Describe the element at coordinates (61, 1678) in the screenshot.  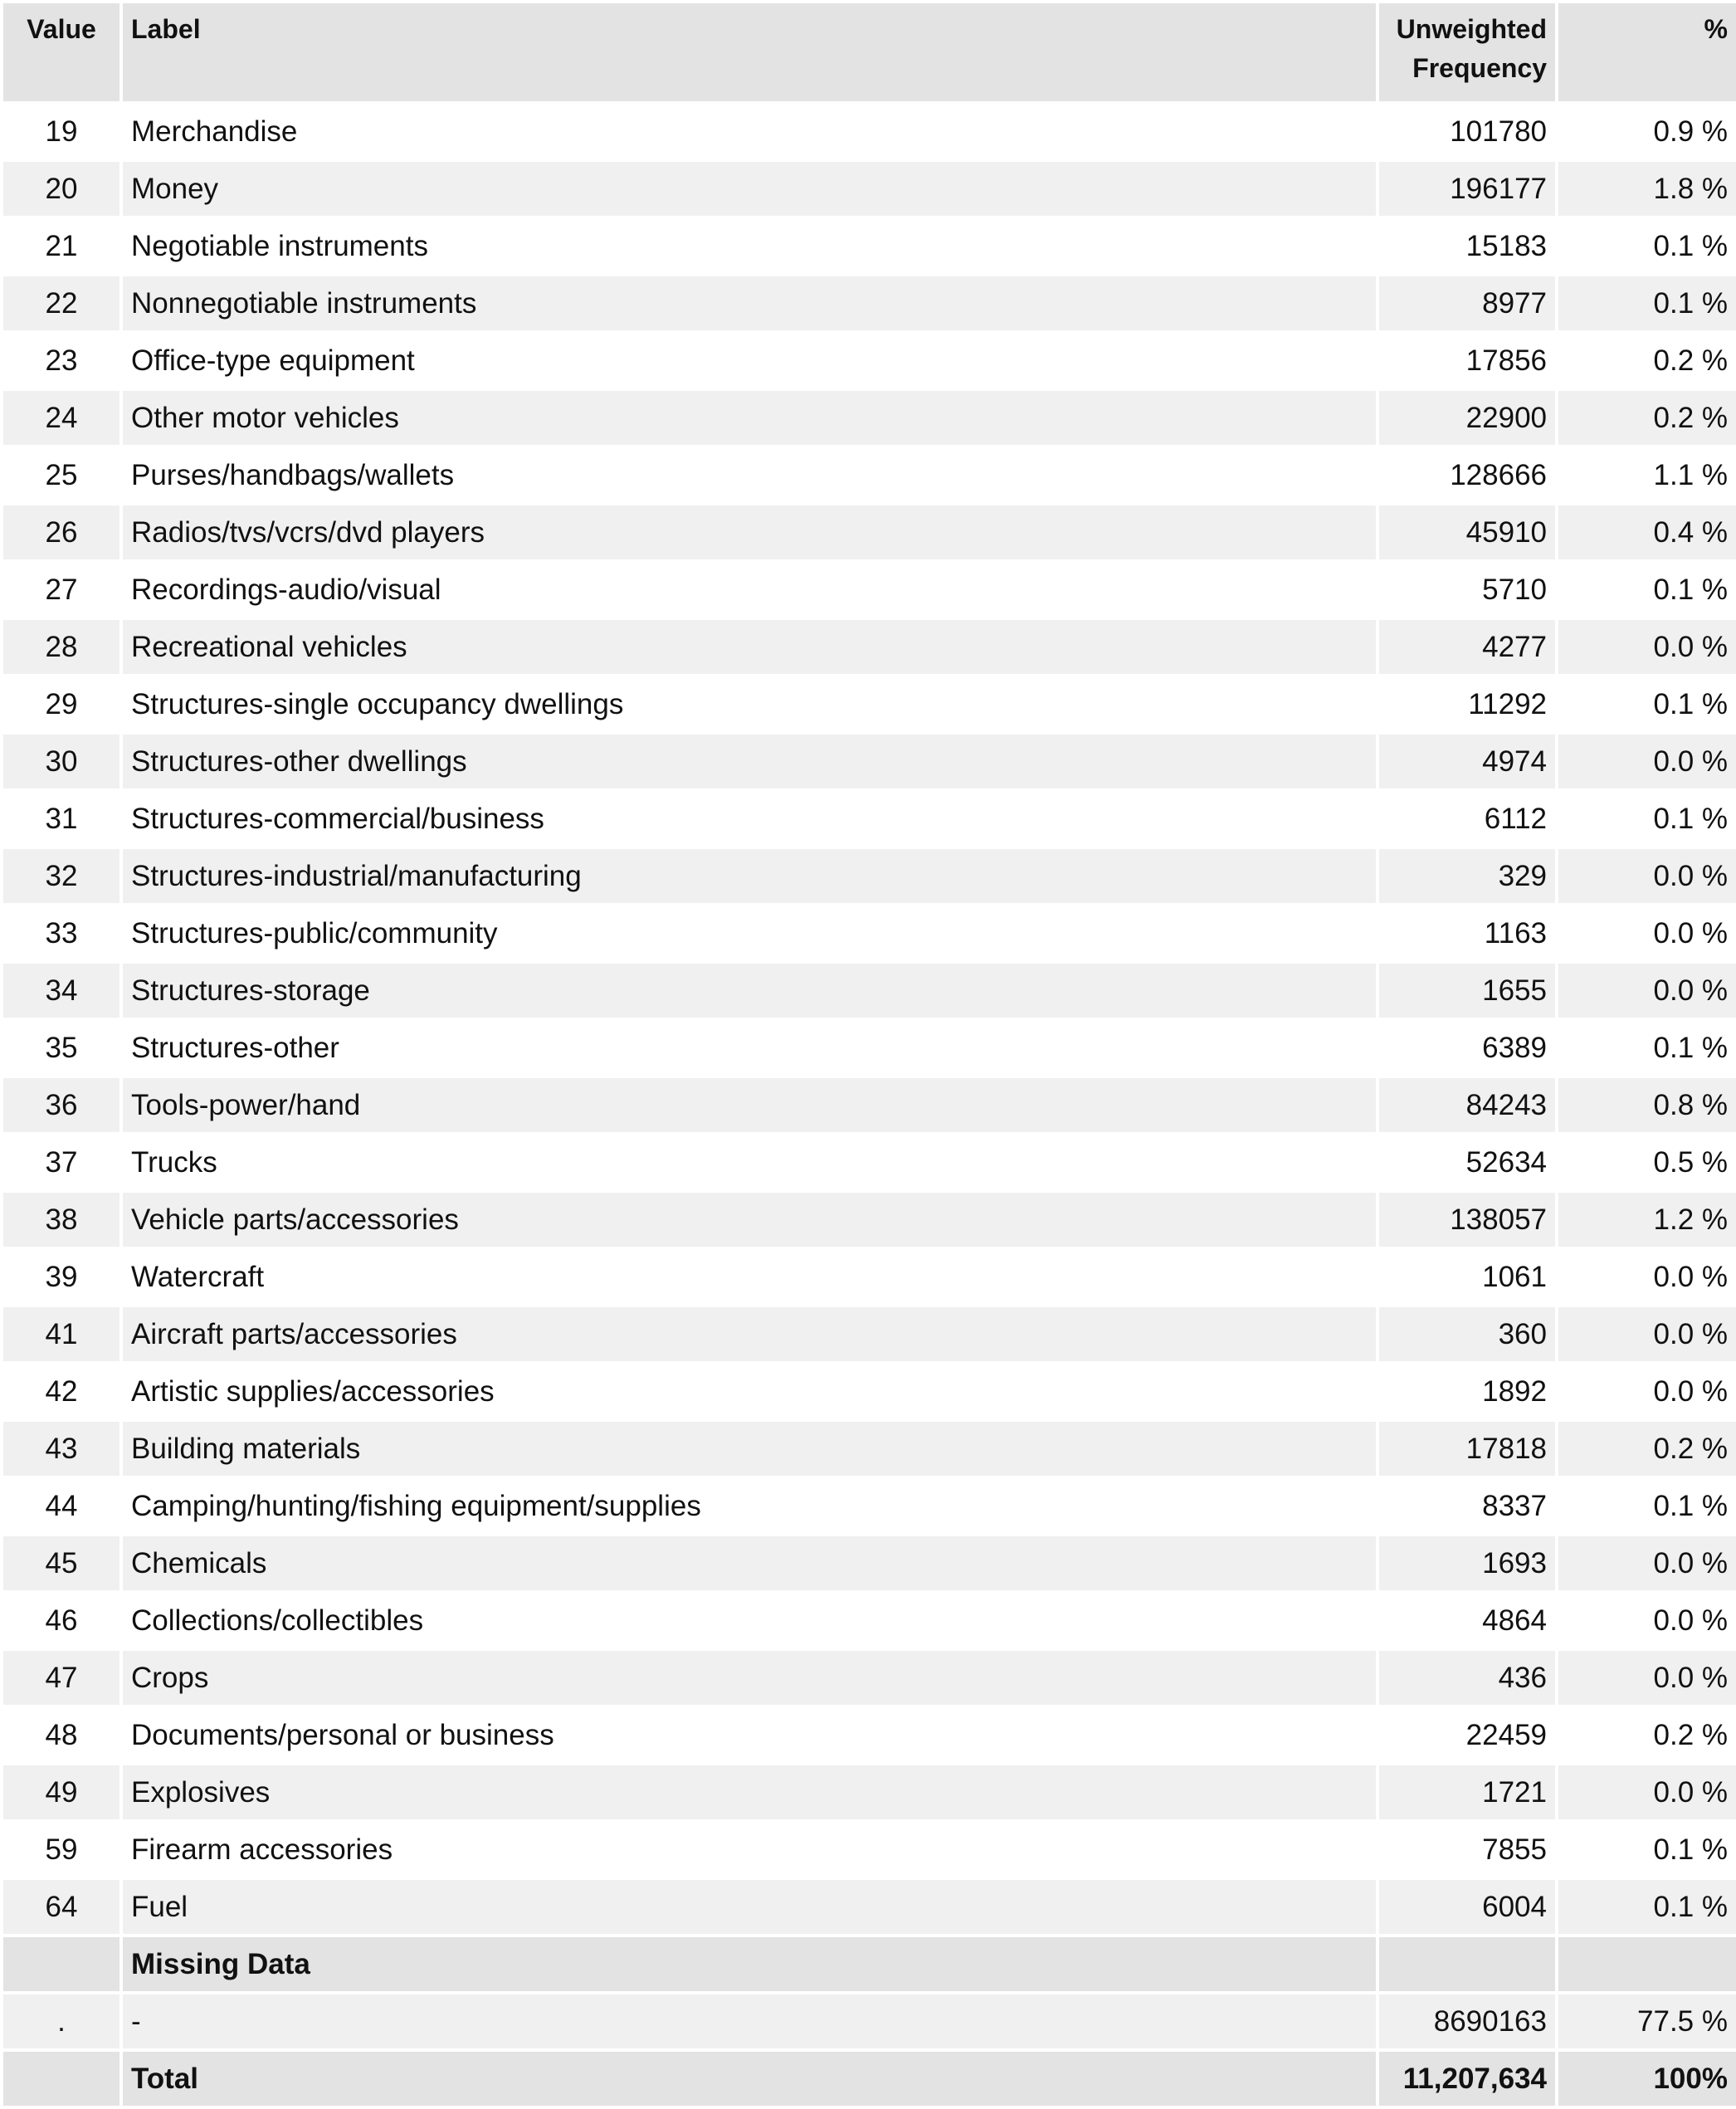
I see `value-cell: 47` at that location.